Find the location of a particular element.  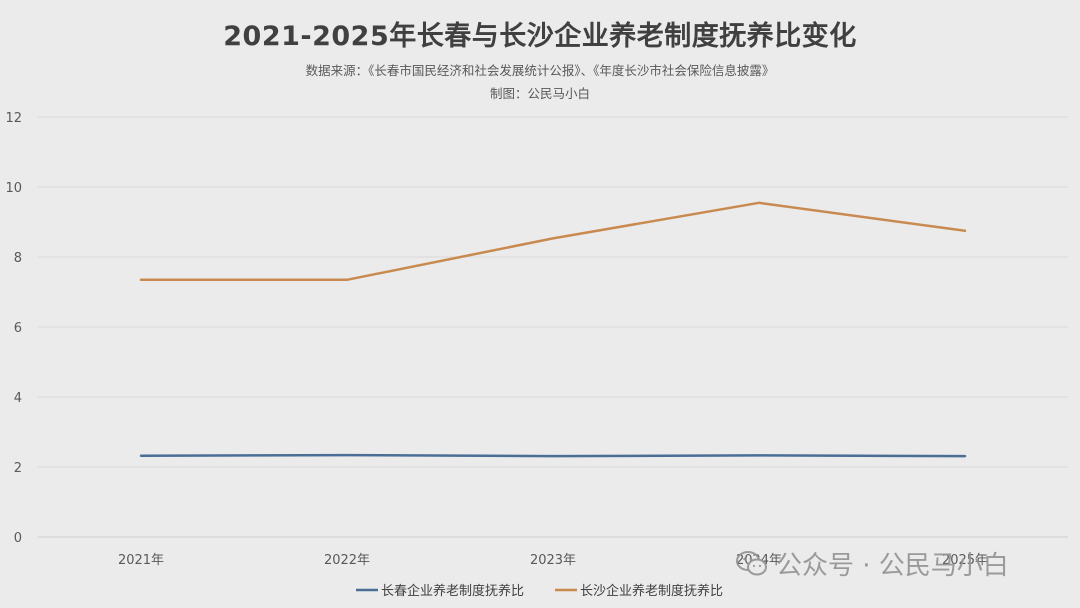

y-tick-label: 4 is located at coordinates (18, 398).